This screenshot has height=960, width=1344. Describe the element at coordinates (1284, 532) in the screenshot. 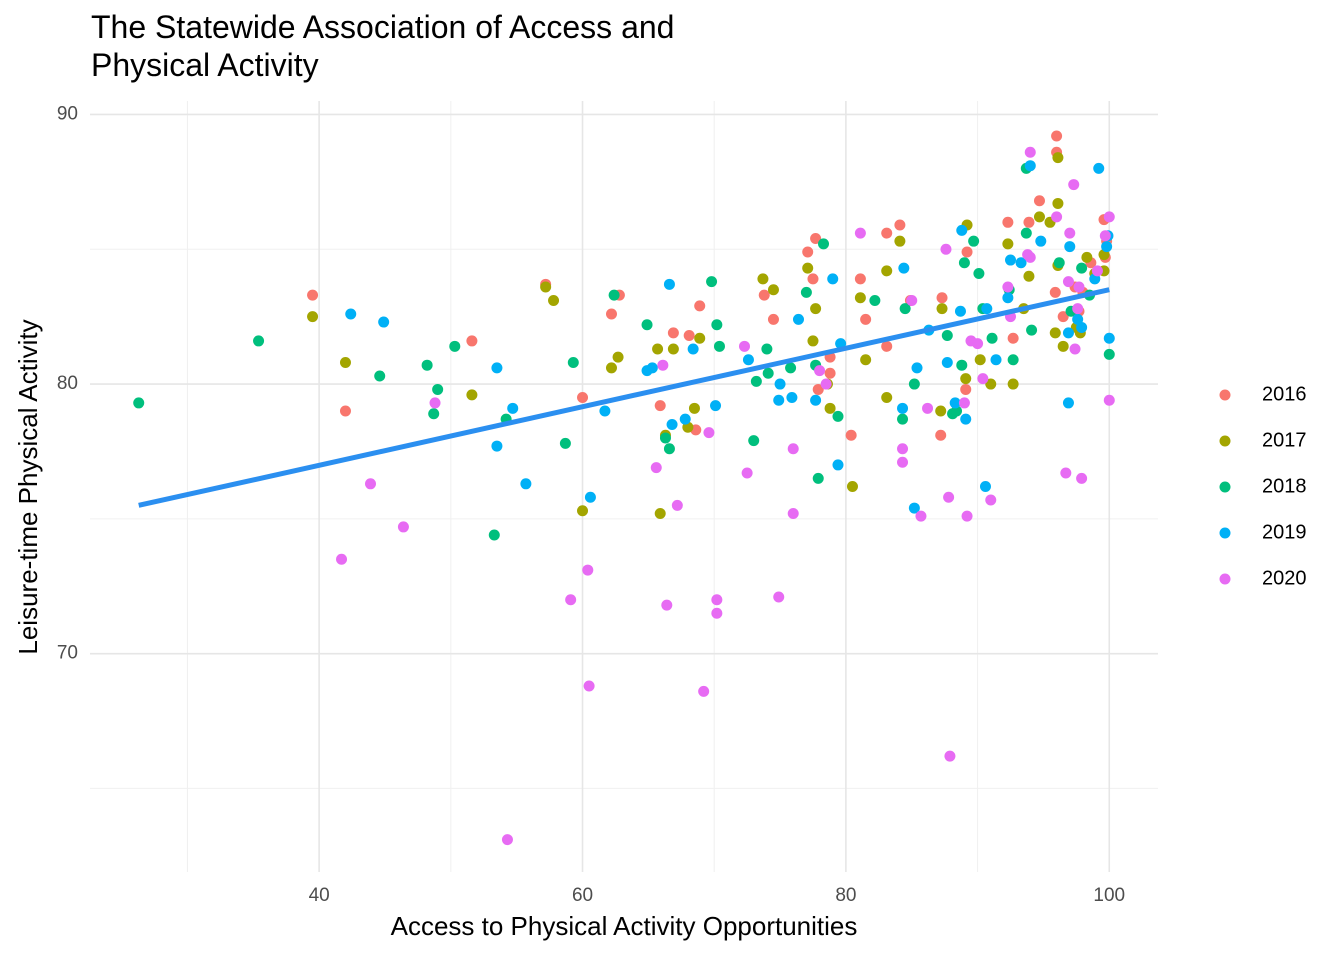

I see `legend-label: 2019` at that location.